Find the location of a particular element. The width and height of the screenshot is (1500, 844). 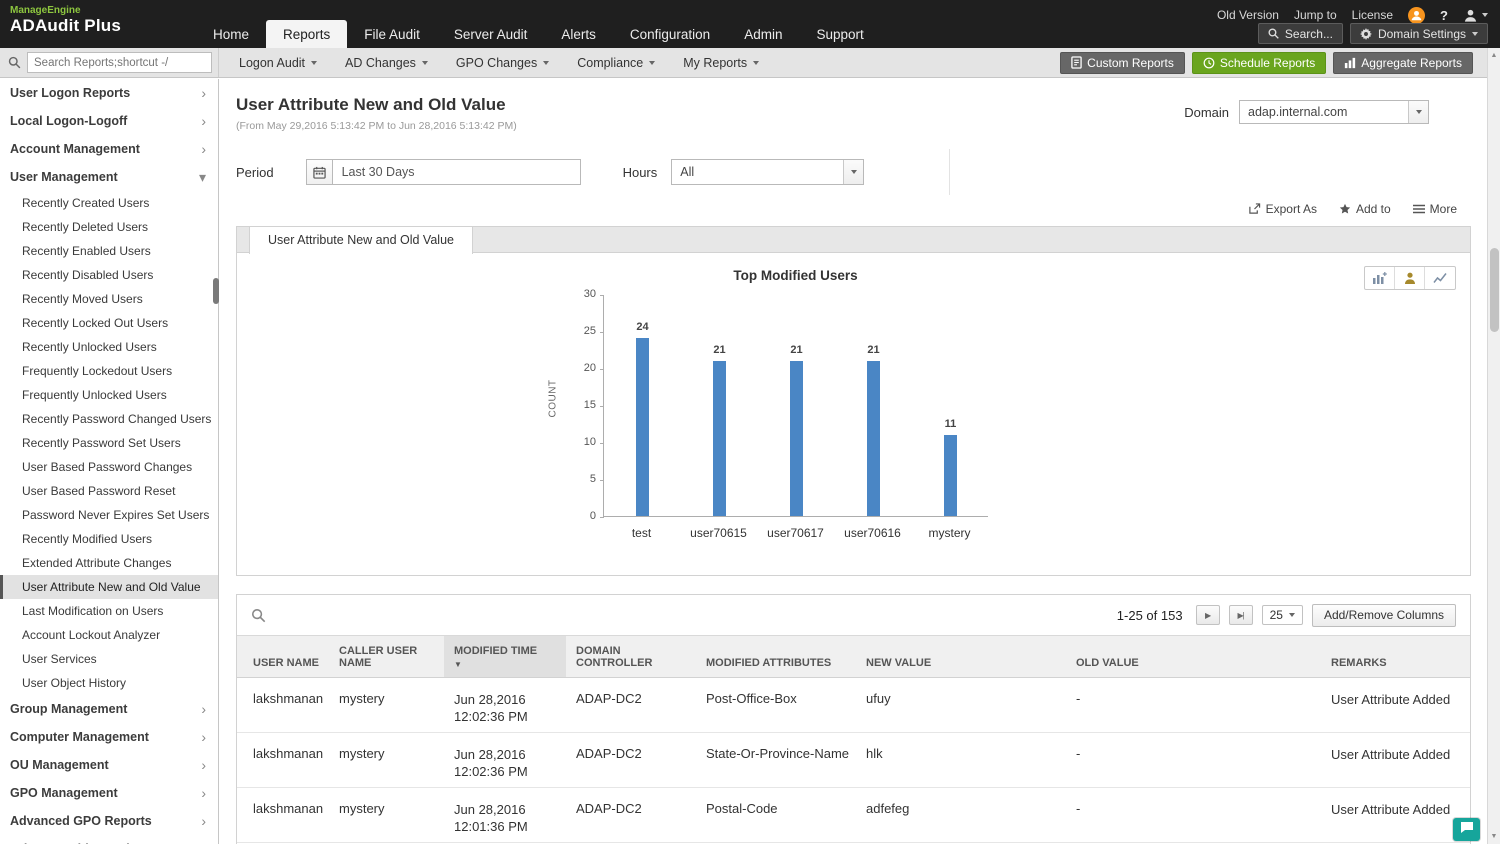

domain-settings-button: Domain Settings is located at coordinates (1418, 33).